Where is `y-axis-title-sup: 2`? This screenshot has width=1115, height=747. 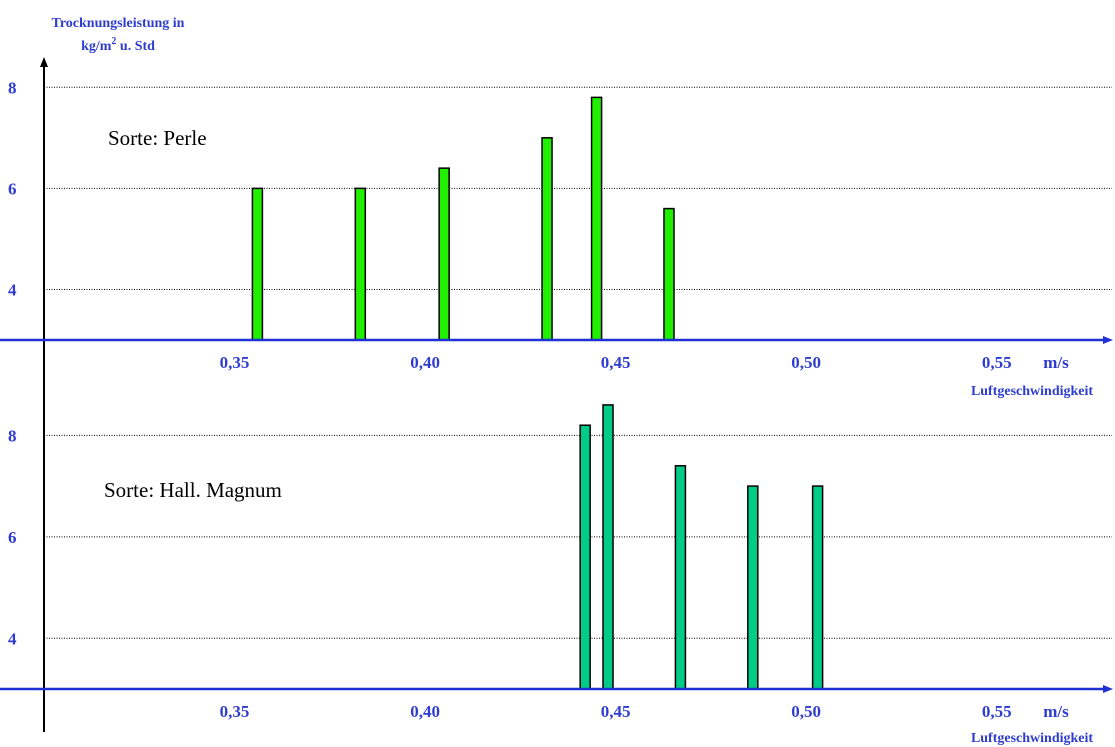 y-axis-title-sup: 2 is located at coordinates (113, 41).